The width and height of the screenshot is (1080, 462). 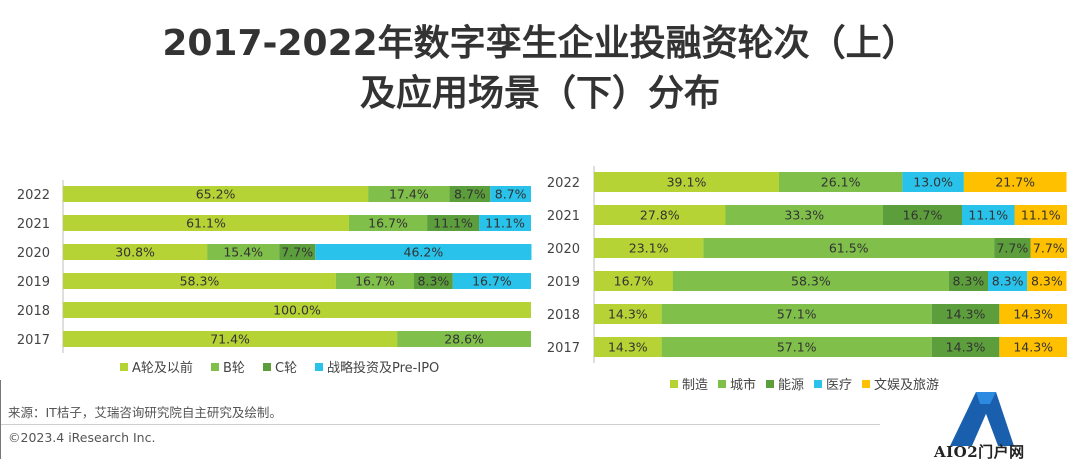 What do you see at coordinates (804, 215) in the screenshot?
I see `data-label: 33.3%` at bounding box center [804, 215].